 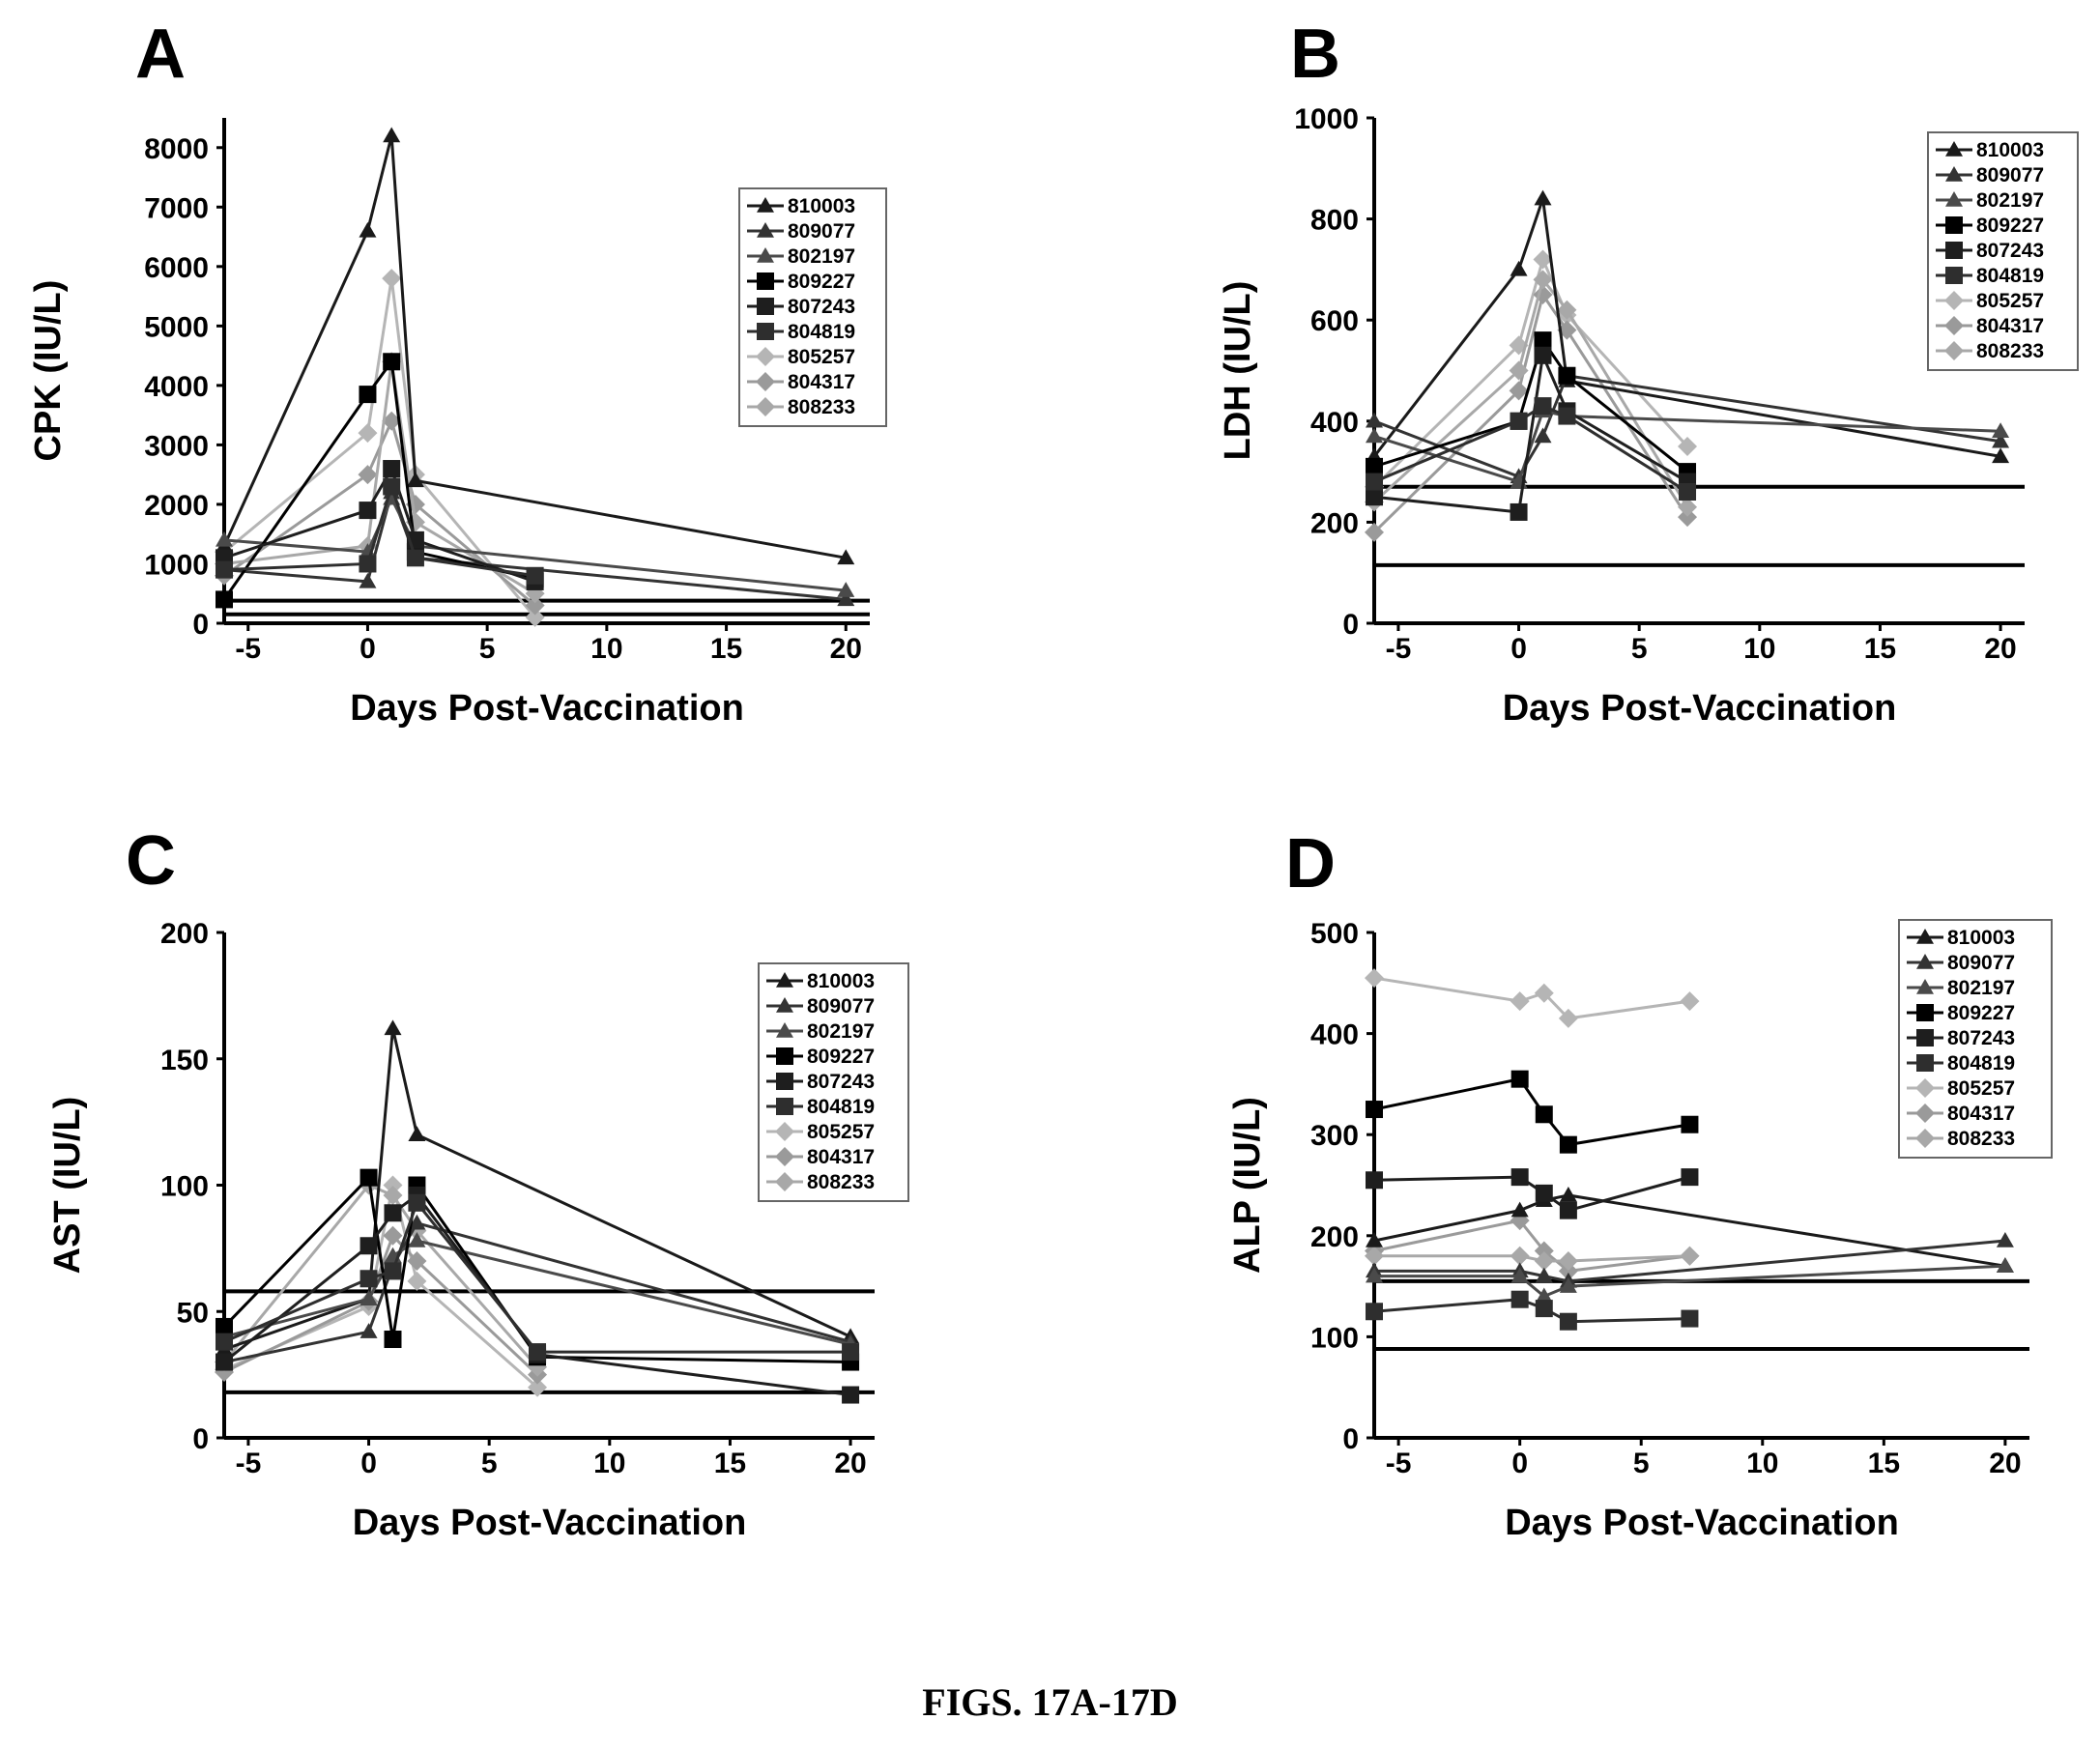 I want to click on legend-label: 804317, so click(x=2010, y=326).